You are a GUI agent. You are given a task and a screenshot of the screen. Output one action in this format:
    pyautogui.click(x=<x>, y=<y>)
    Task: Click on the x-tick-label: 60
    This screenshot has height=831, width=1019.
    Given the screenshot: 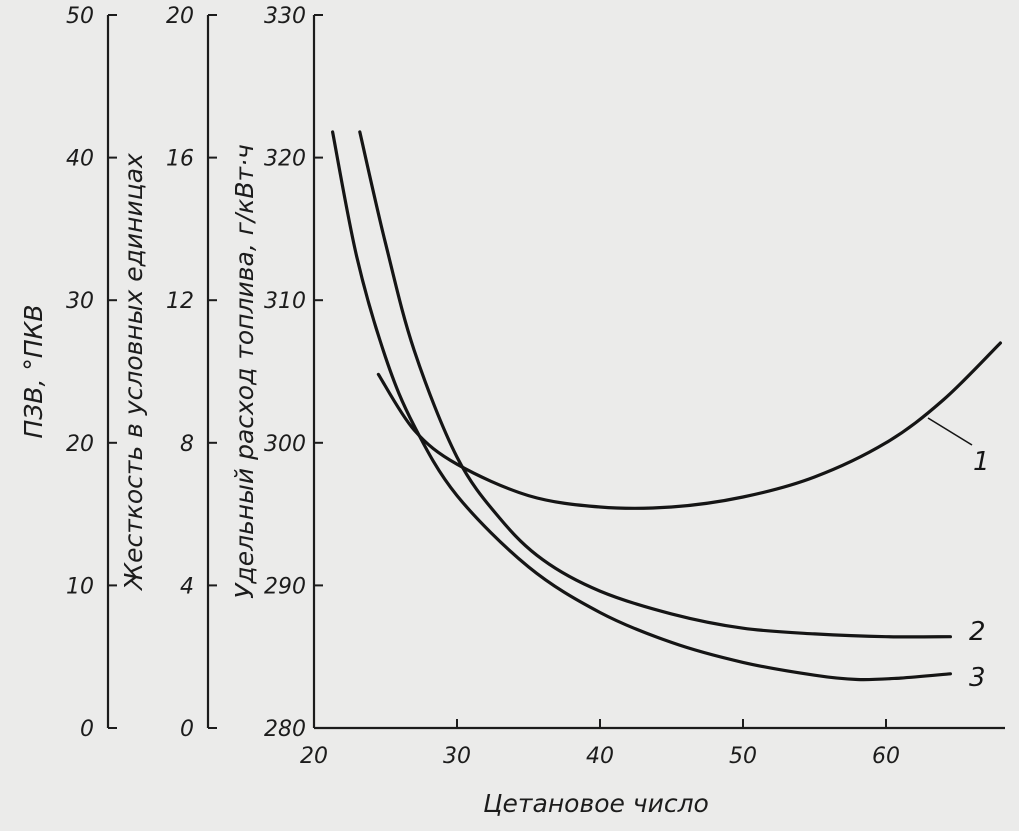 What is the action you would take?
    pyautogui.click(x=886, y=756)
    